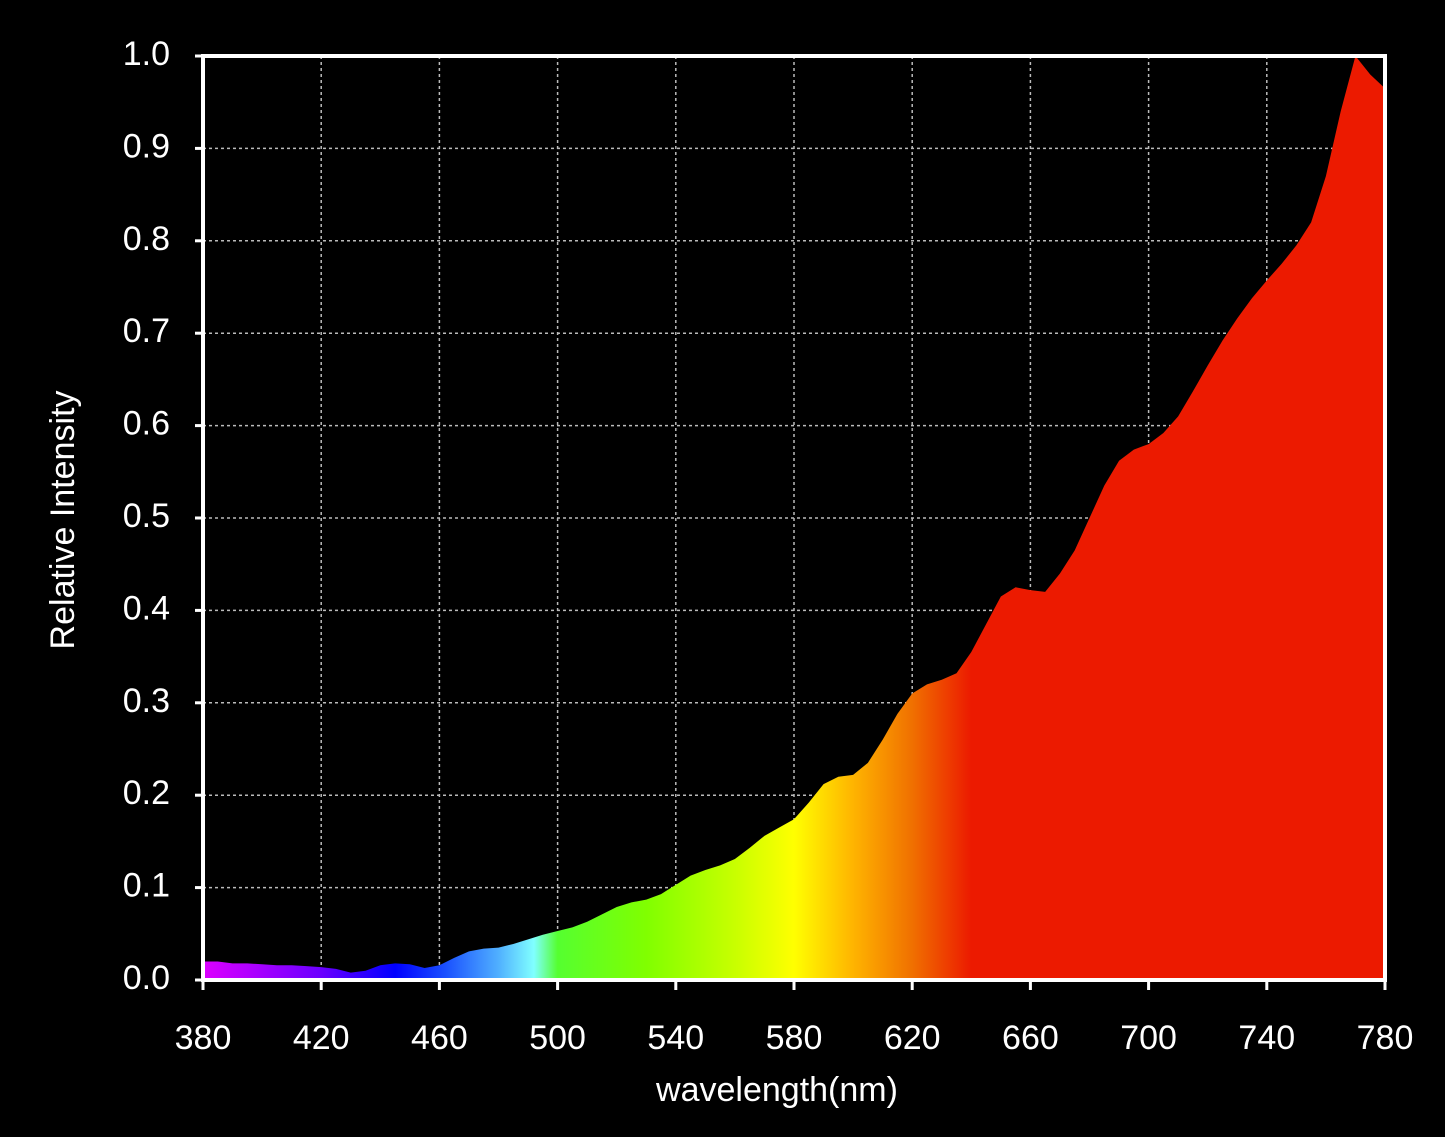 This screenshot has height=1137, width=1445. What do you see at coordinates (1266, 1038) in the screenshot?
I see `x-tick-label: 740` at bounding box center [1266, 1038].